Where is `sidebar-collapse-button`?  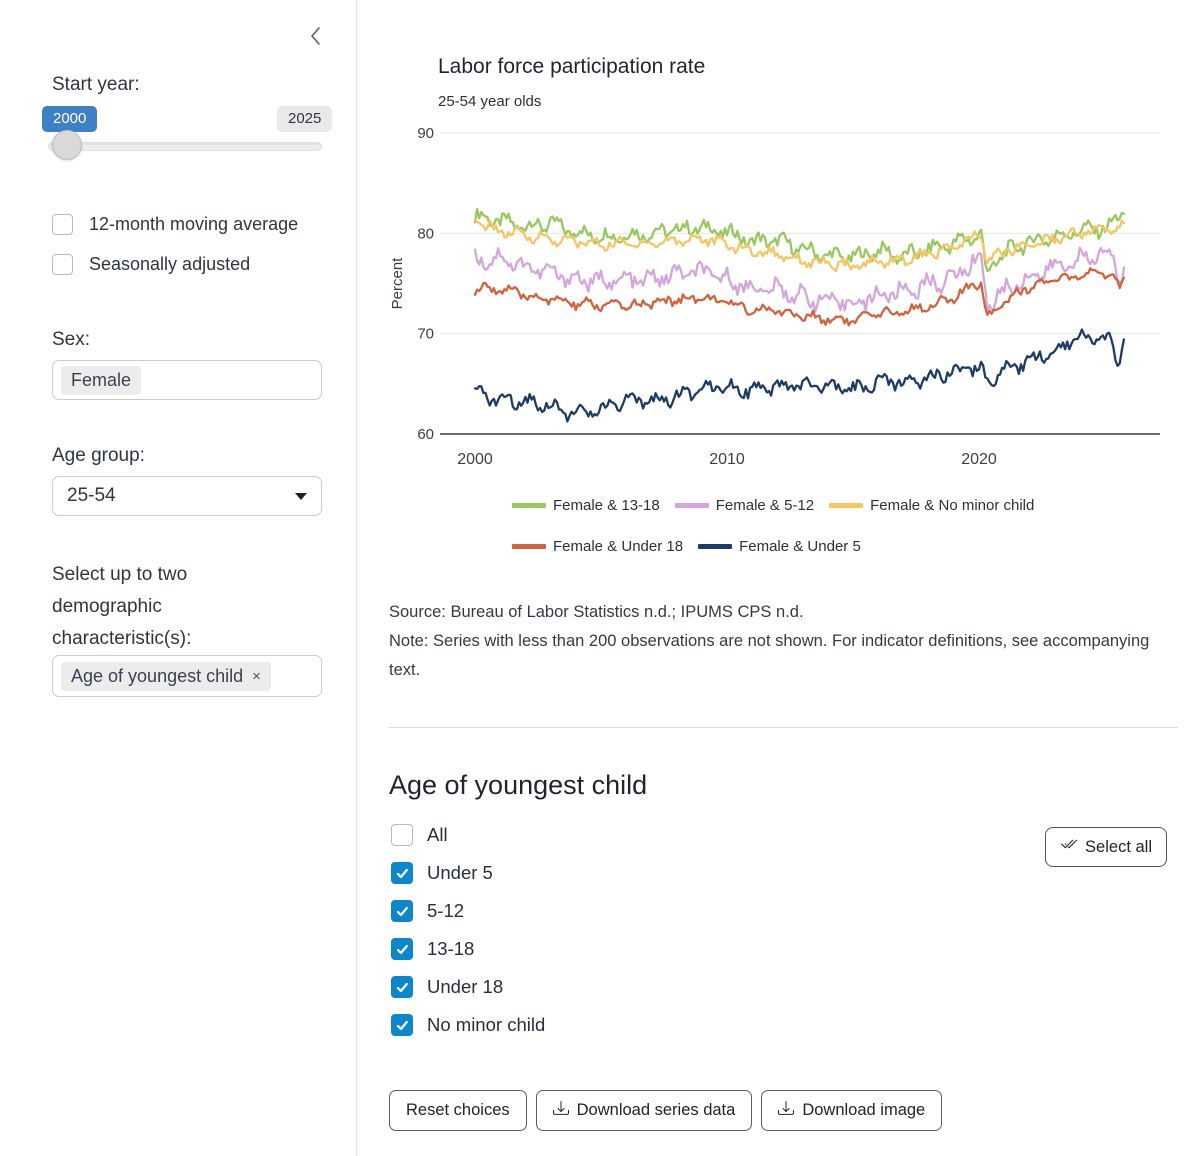 sidebar-collapse-button is located at coordinates (316, 37).